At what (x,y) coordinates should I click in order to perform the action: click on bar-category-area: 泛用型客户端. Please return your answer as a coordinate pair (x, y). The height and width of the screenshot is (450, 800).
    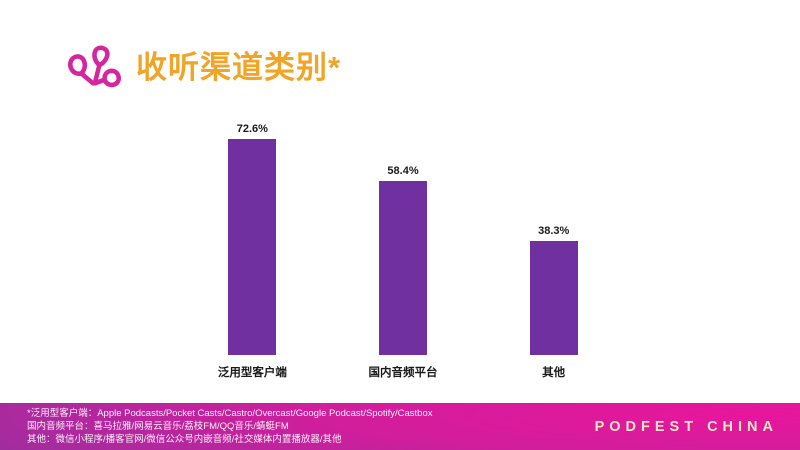
    Looking at the image, I should click on (252, 374).